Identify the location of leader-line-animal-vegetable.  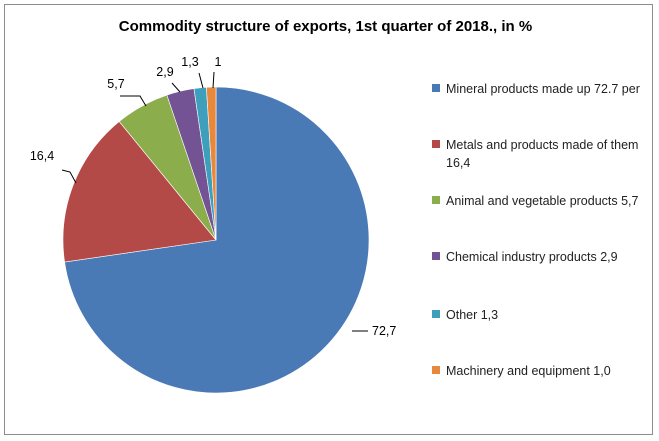
(133, 101).